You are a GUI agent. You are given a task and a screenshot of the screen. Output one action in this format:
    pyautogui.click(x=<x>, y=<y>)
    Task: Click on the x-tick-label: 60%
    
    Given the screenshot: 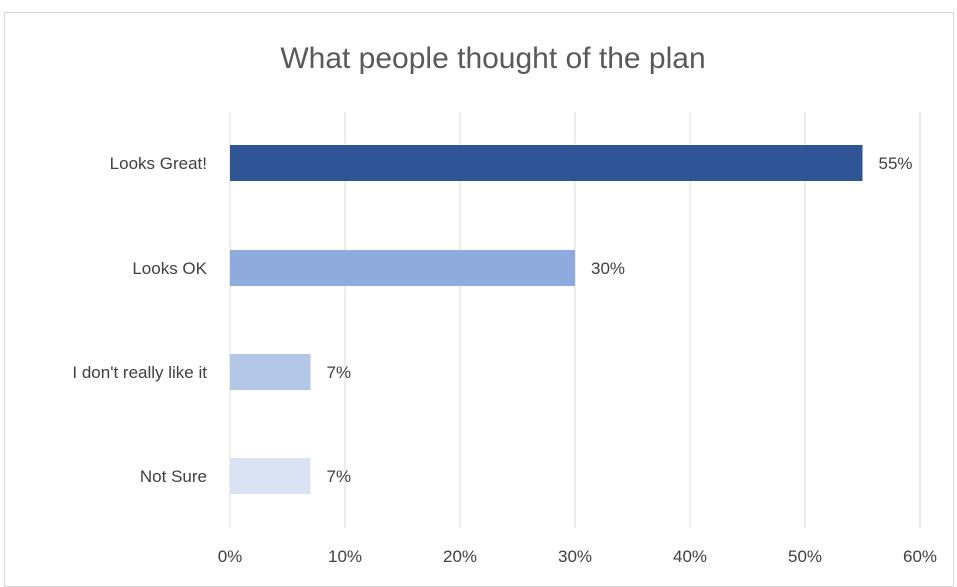 What is the action you would take?
    pyautogui.click(x=920, y=556)
    